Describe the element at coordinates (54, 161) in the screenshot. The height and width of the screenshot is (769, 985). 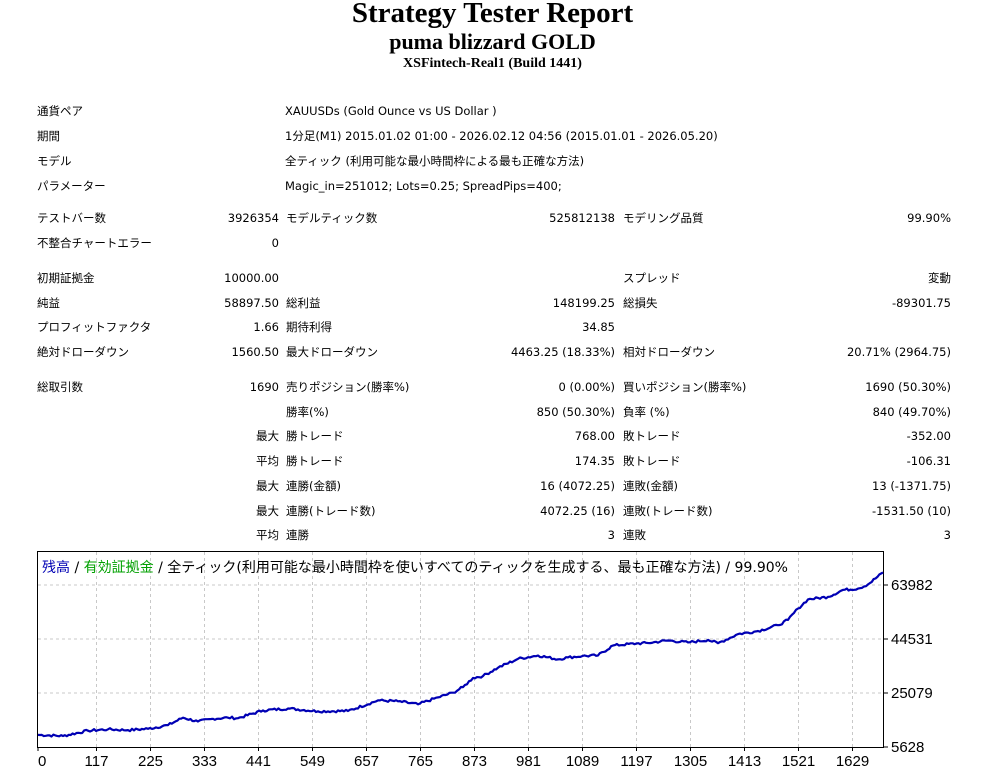
I see `model-label: モデル` at that location.